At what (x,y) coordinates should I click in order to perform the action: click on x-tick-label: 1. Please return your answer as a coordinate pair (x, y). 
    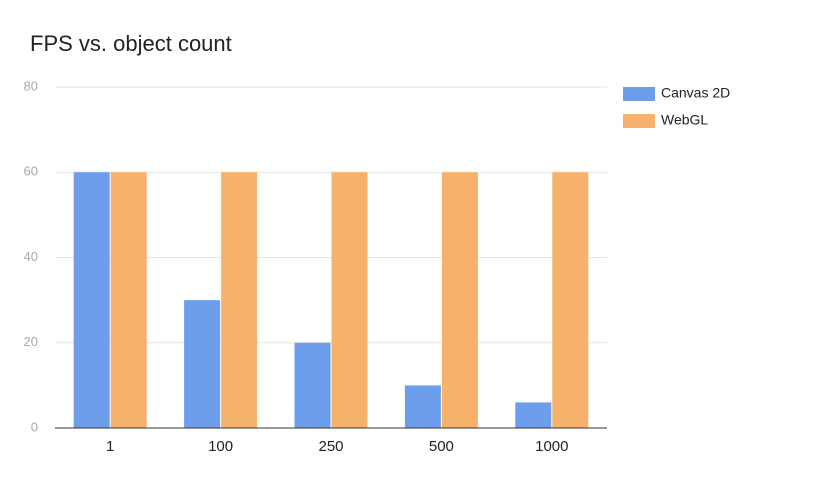
    Looking at the image, I should click on (110, 446).